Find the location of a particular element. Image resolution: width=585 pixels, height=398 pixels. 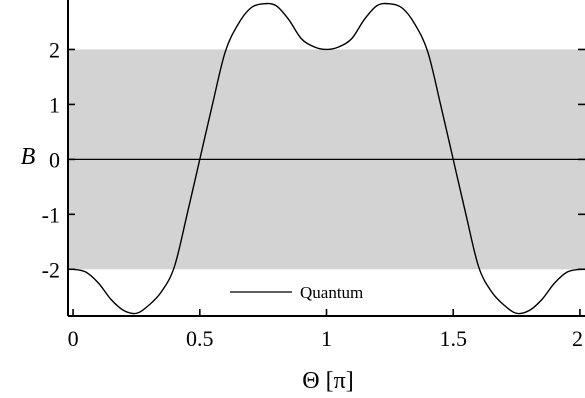

x-tick-label: 0 is located at coordinates (73, 338).